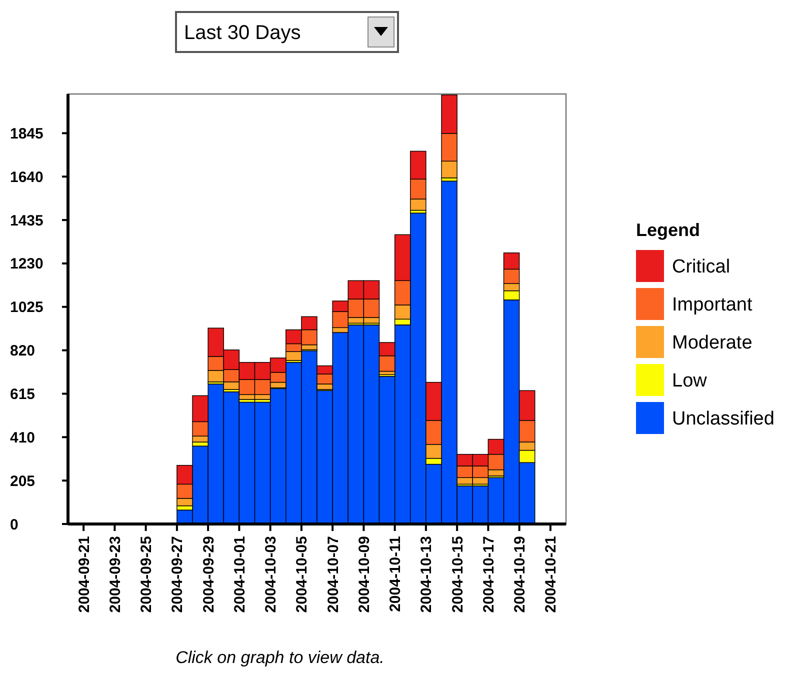  I want to click on y-tick-label: 1640, so click(27, 177).